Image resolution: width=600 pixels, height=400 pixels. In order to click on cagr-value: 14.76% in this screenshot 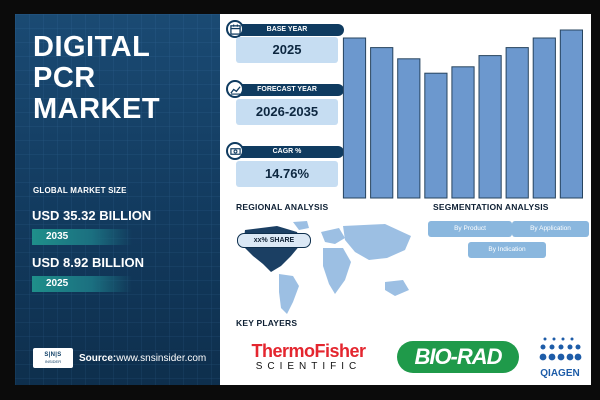, I will do `click(287, 174)`.